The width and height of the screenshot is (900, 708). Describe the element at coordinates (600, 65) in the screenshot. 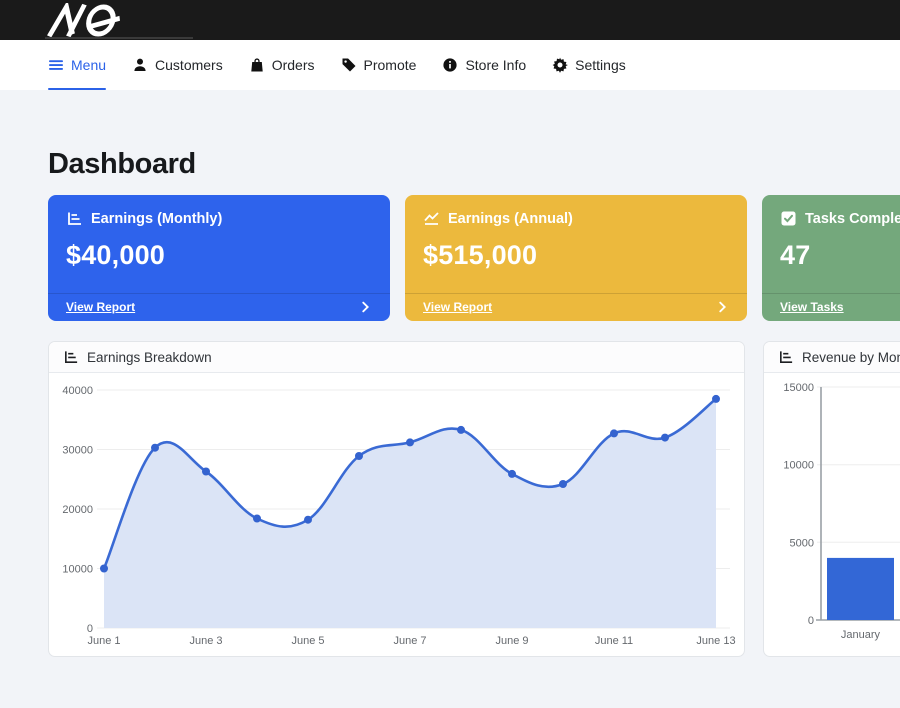

I see `nav-item-label: Settings` at that location.